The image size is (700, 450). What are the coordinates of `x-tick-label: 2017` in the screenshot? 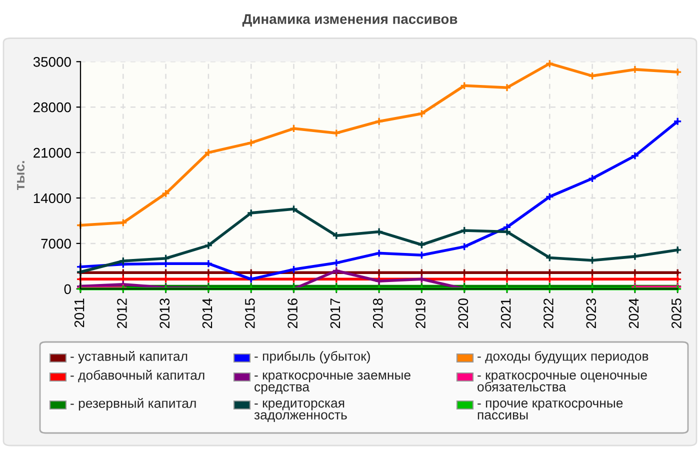 It's located at (335, 313).